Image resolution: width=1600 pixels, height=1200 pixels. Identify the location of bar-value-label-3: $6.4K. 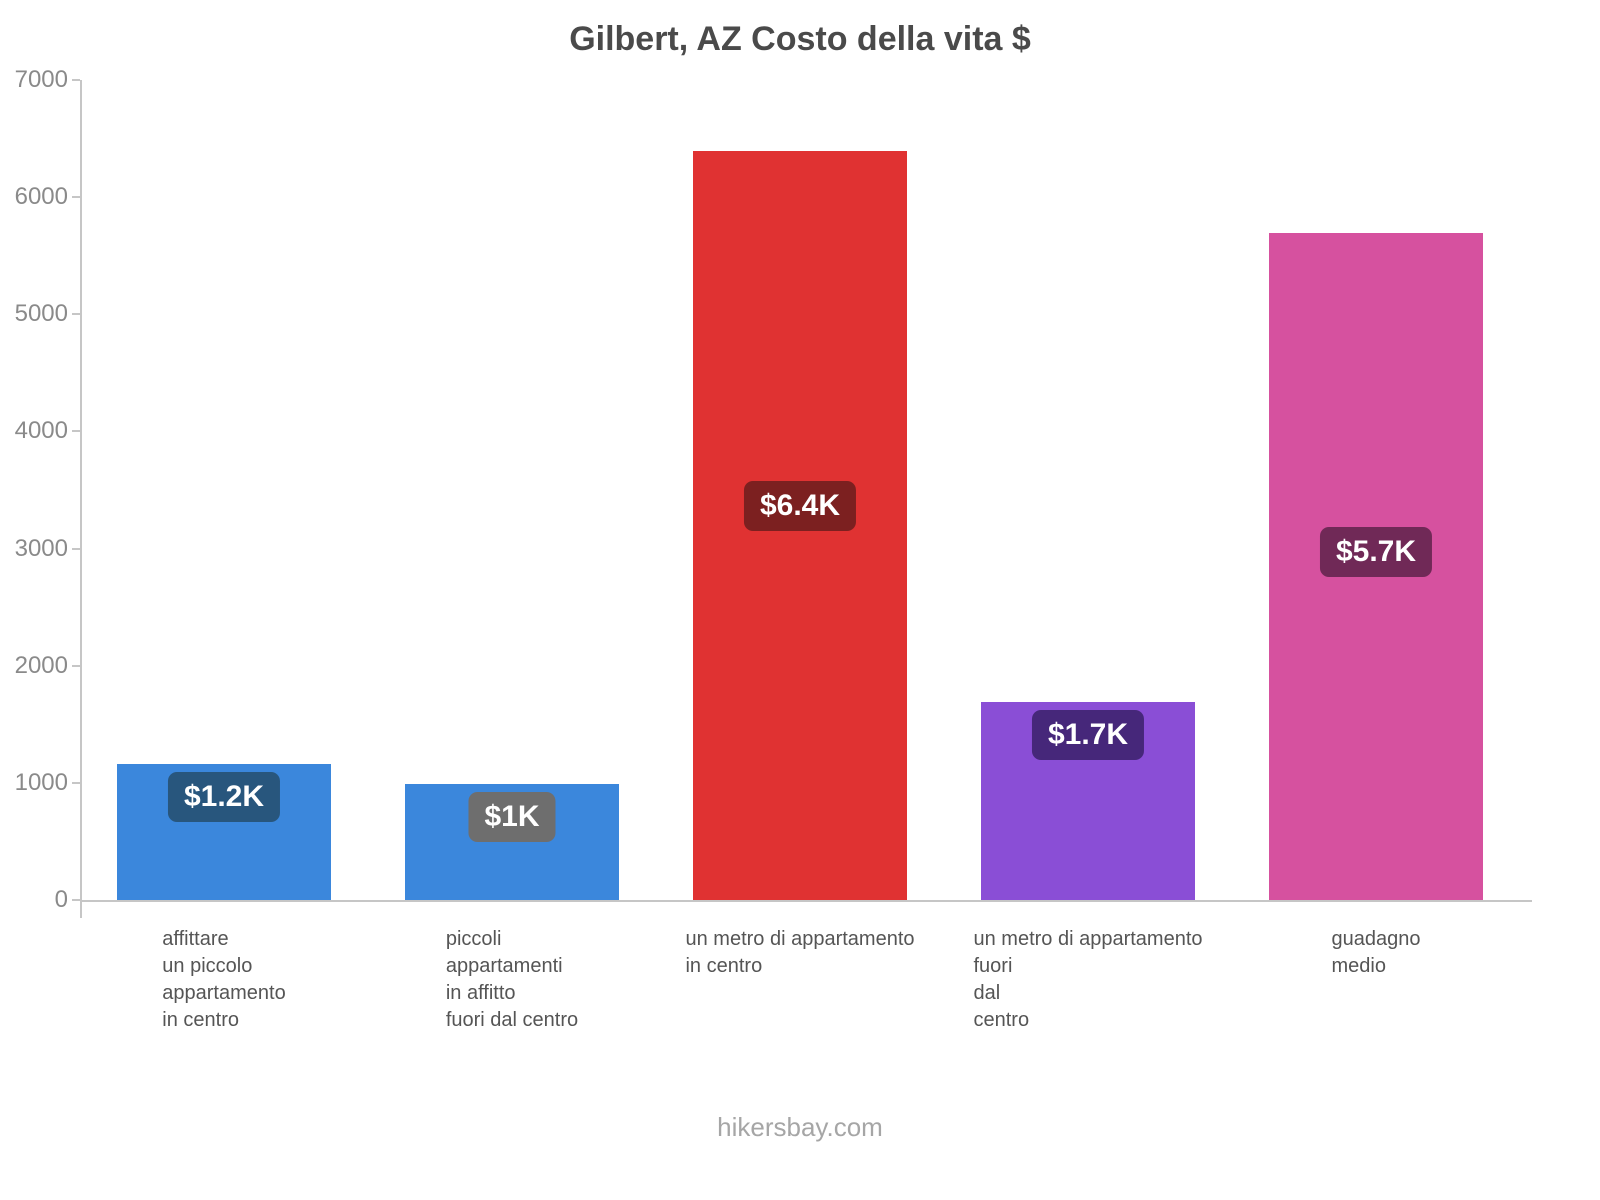
(800, 505).